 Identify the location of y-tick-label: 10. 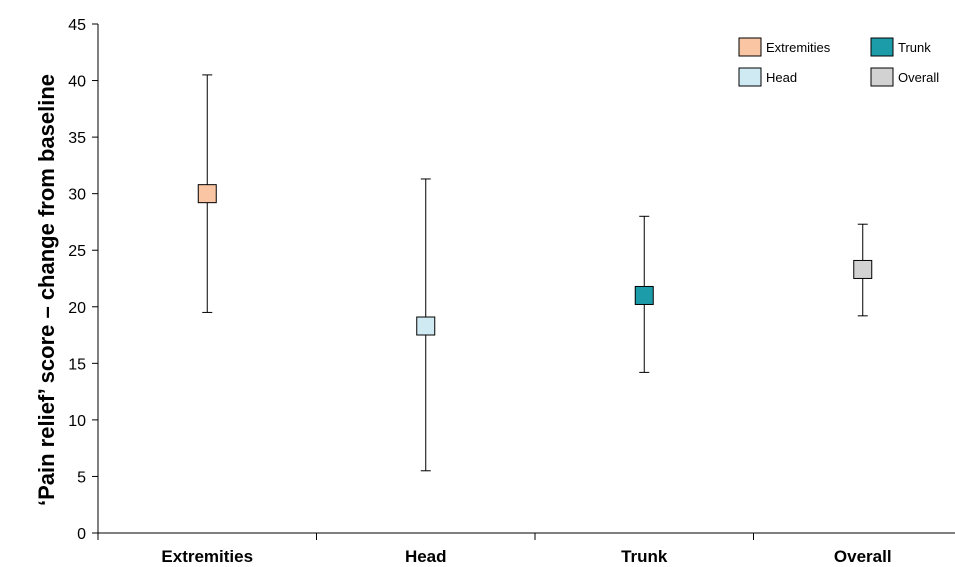
(77, 421).